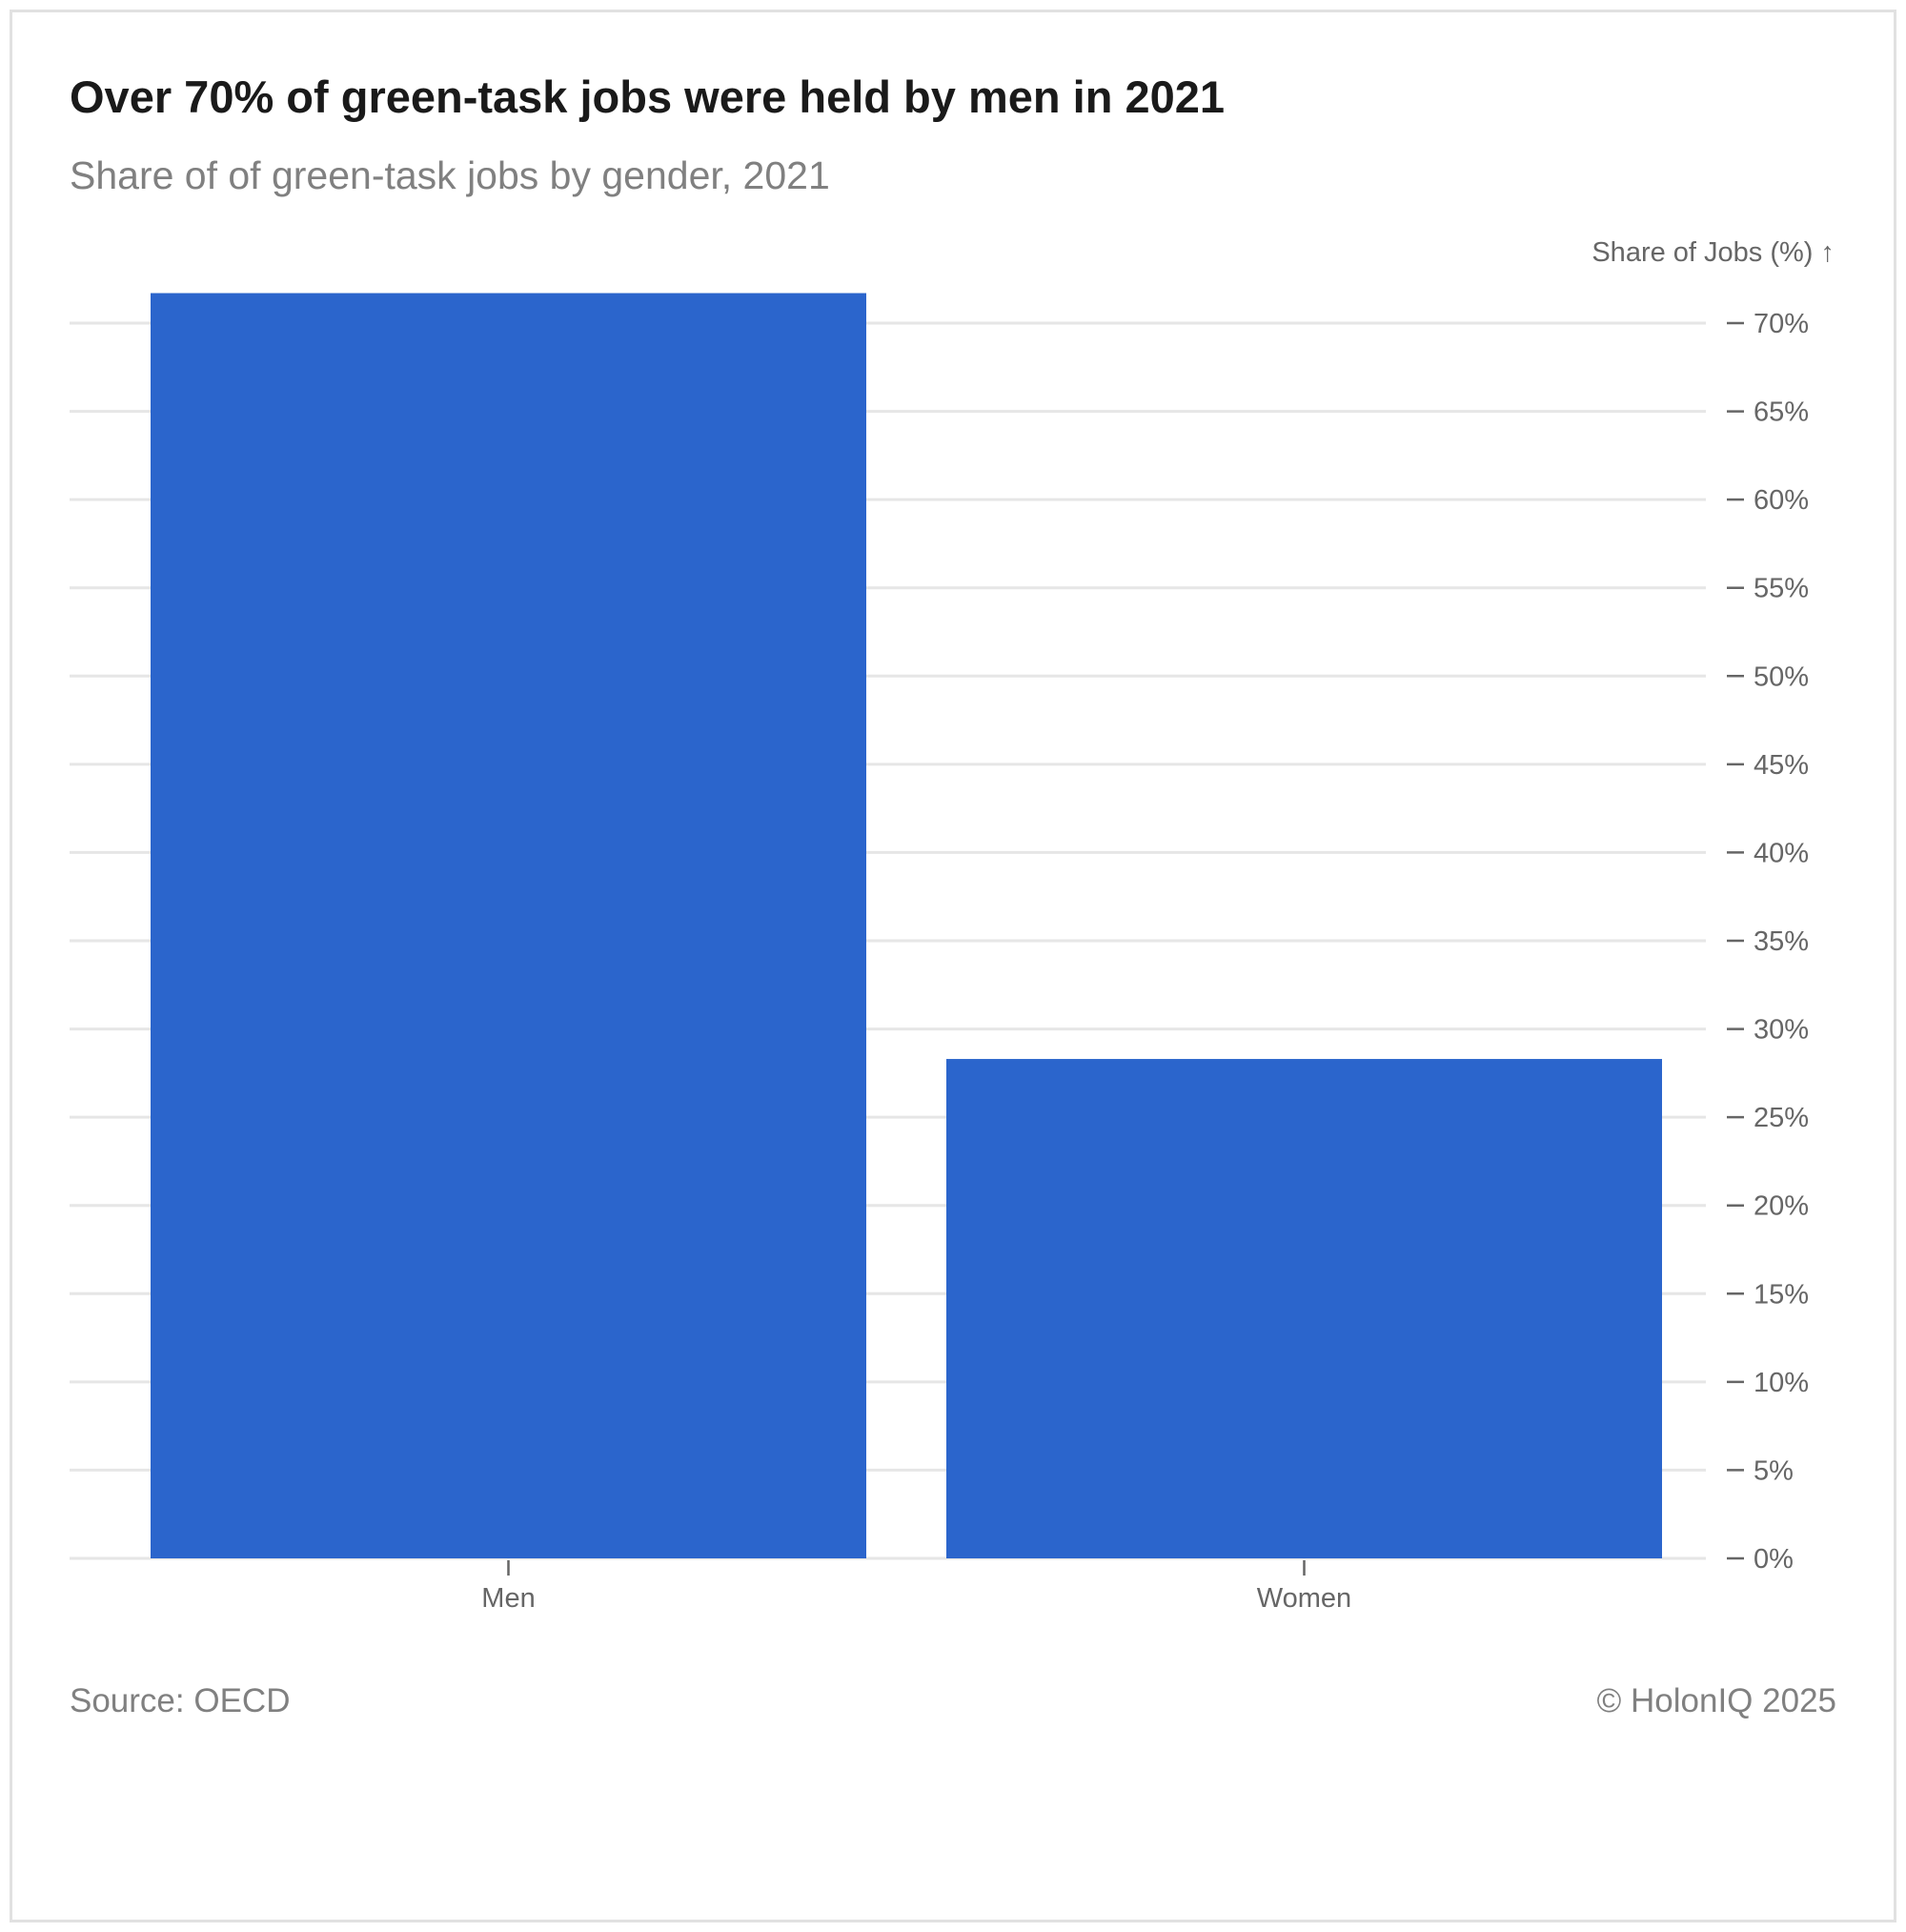 This screenshot has width=1906, height=1932. What do you see at coordinates (1782, 1294) in the screenshot?
I see `y-tick-label: 15%` at bounding box center [1782, 1294].